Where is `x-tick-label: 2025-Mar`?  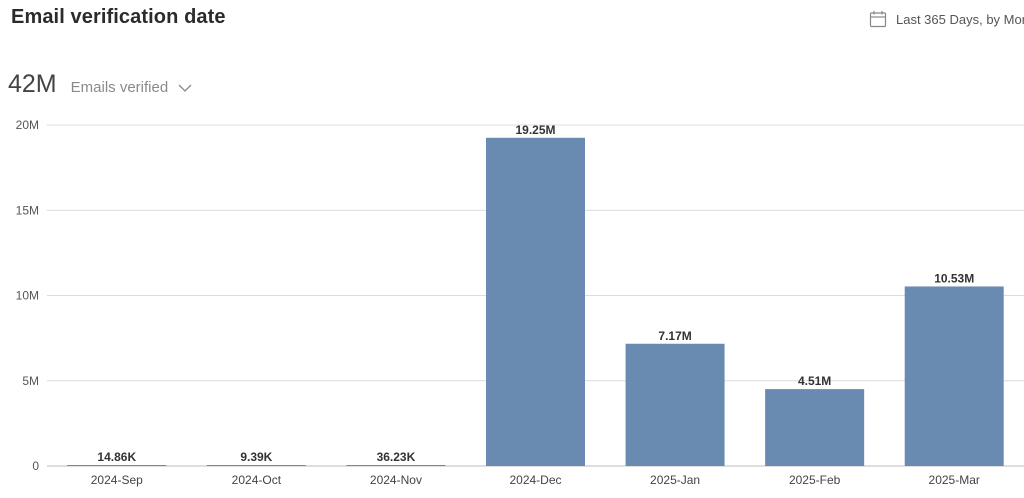 x-tick-label: 2025-Mar is located at coordinates (954, 480).